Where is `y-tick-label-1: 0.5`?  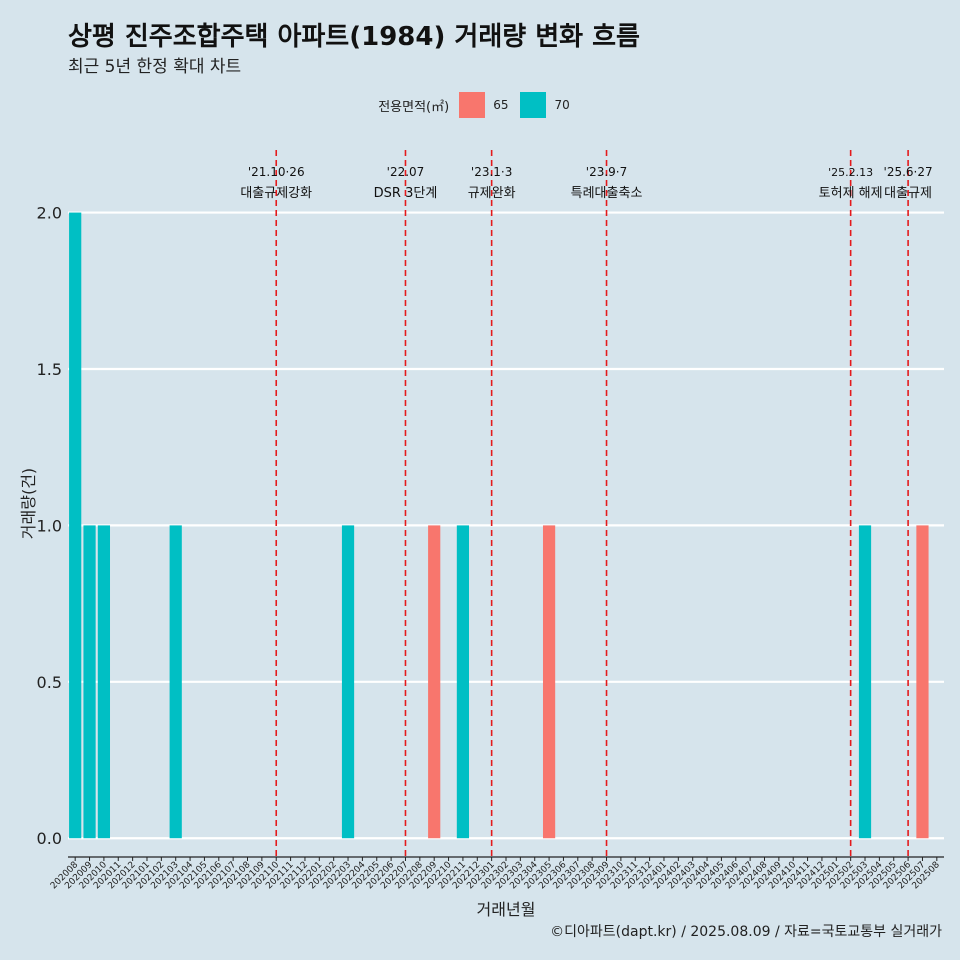
y-tick-label-1: 0.5 is located at coordinates (49, 682).